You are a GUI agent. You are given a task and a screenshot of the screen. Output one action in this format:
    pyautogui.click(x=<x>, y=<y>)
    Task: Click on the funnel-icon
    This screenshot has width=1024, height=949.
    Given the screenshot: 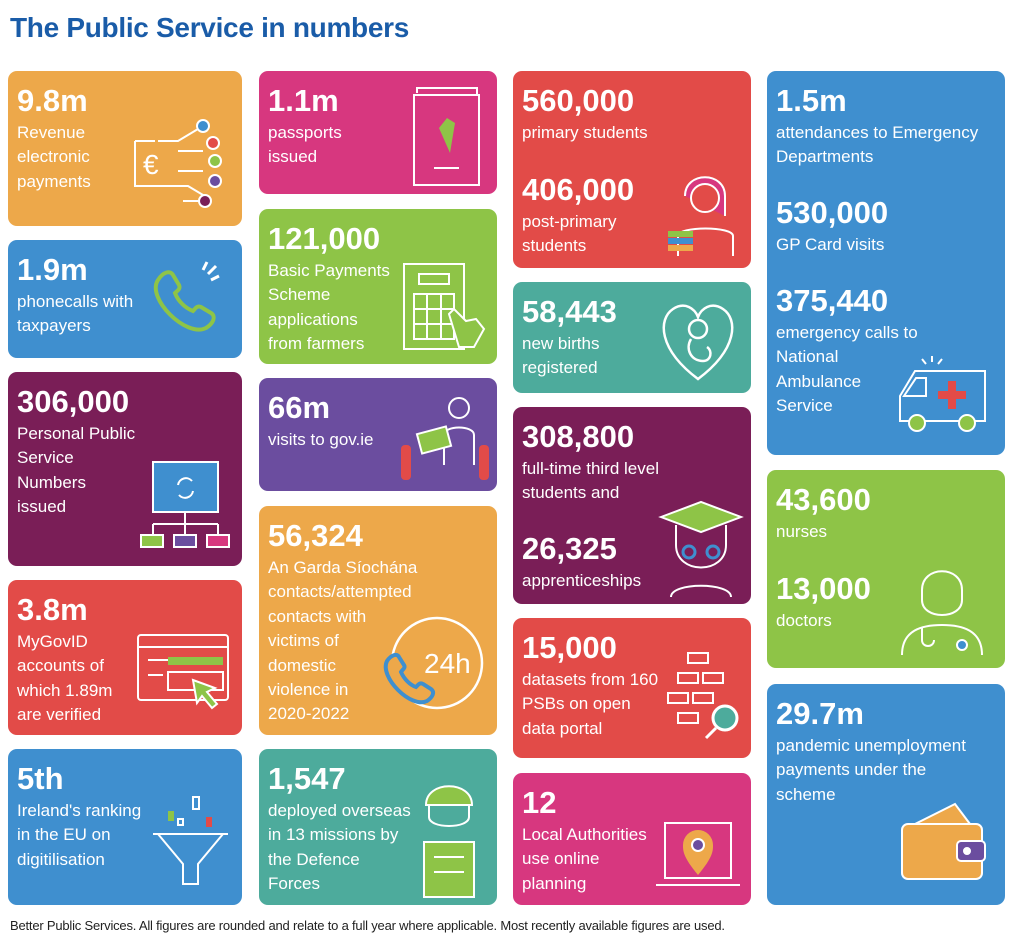 What is the action you would take?
    pyautogui.click(x=190, y=839)
    